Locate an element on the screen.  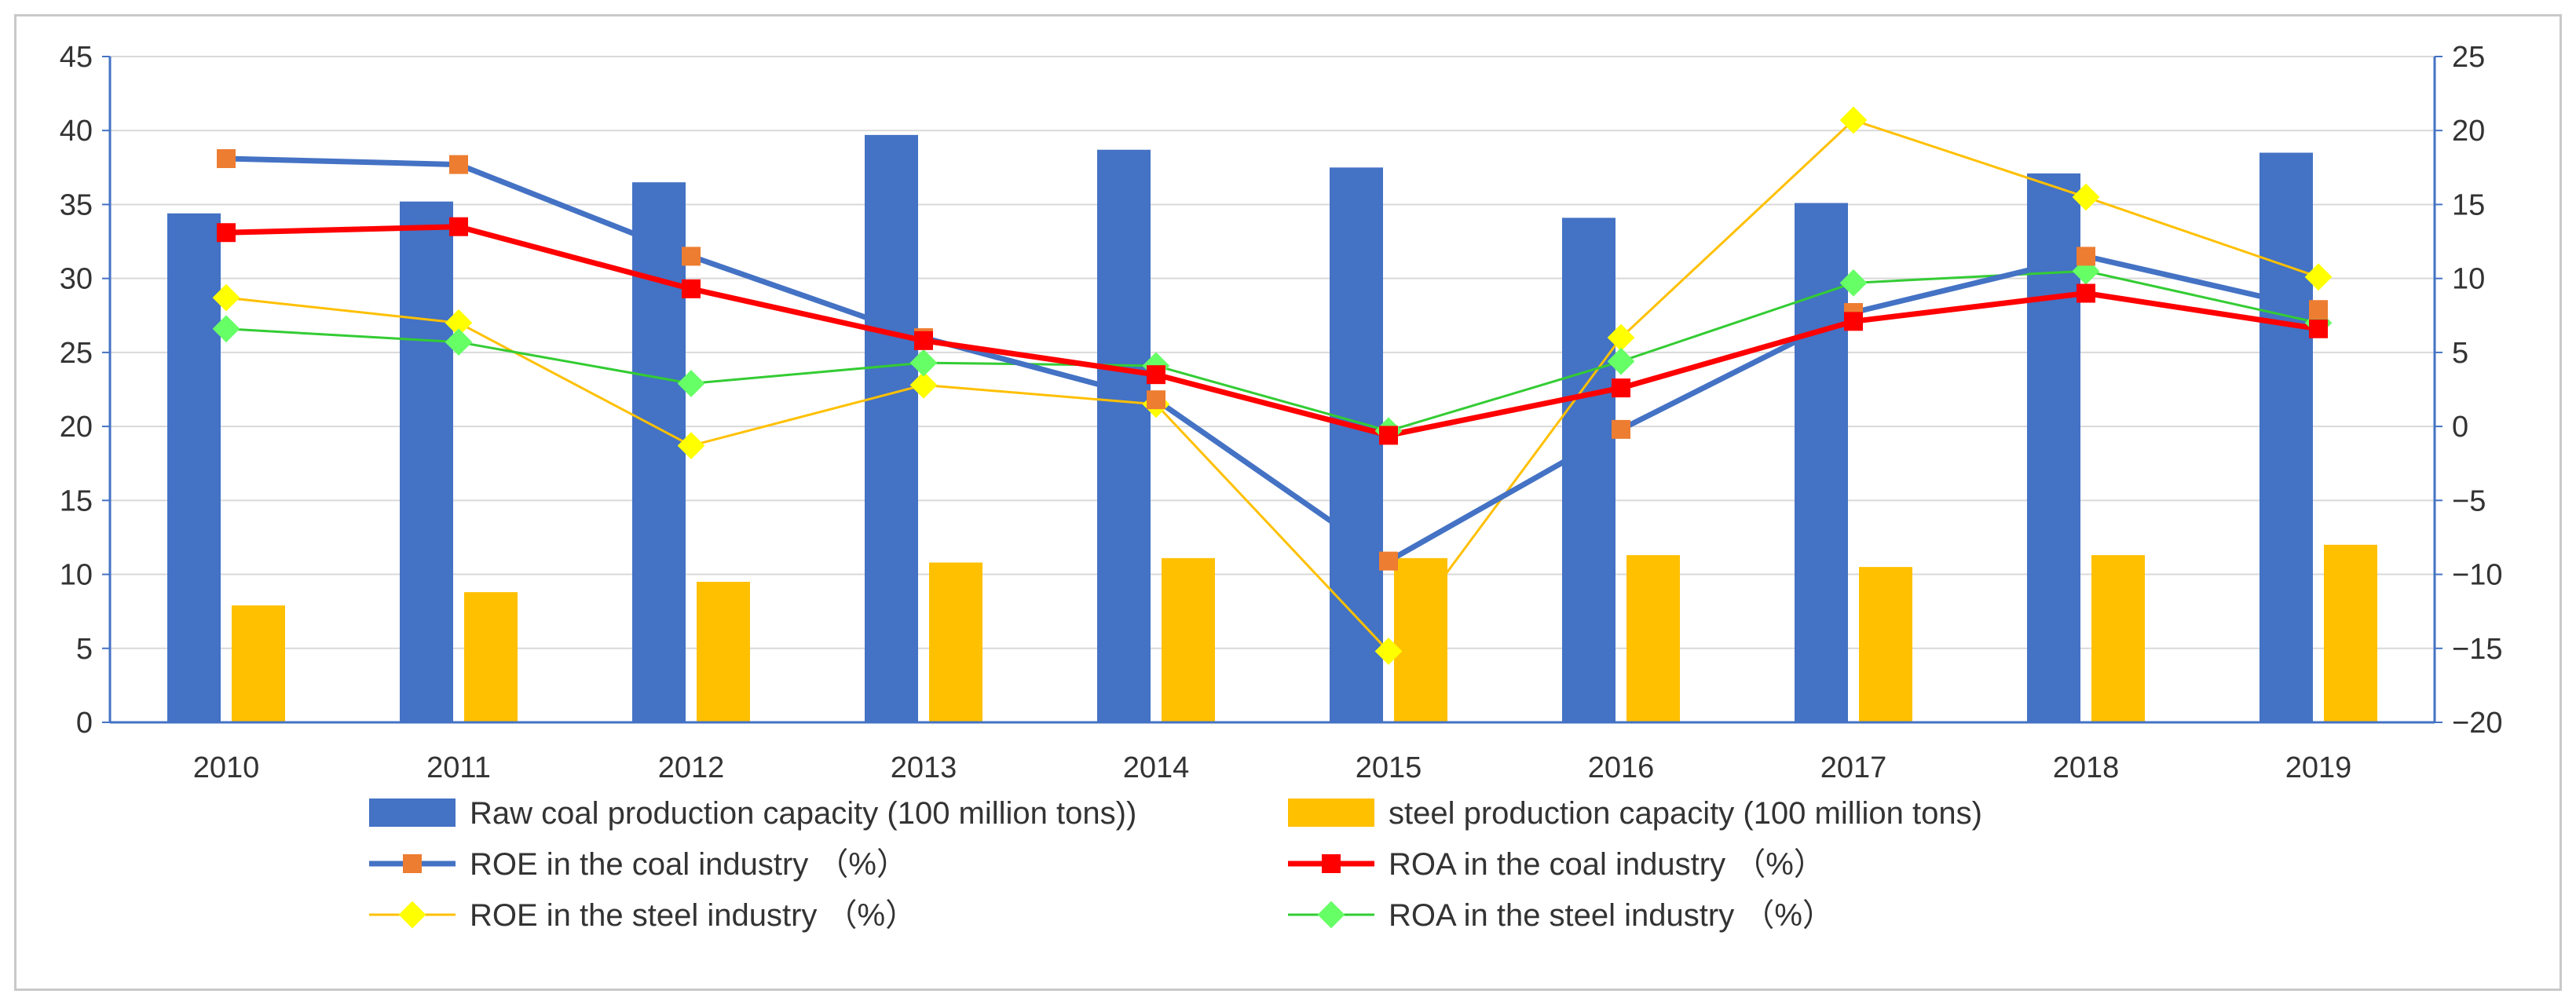
line-0-point-2012 is located at coordinates (691, 256).